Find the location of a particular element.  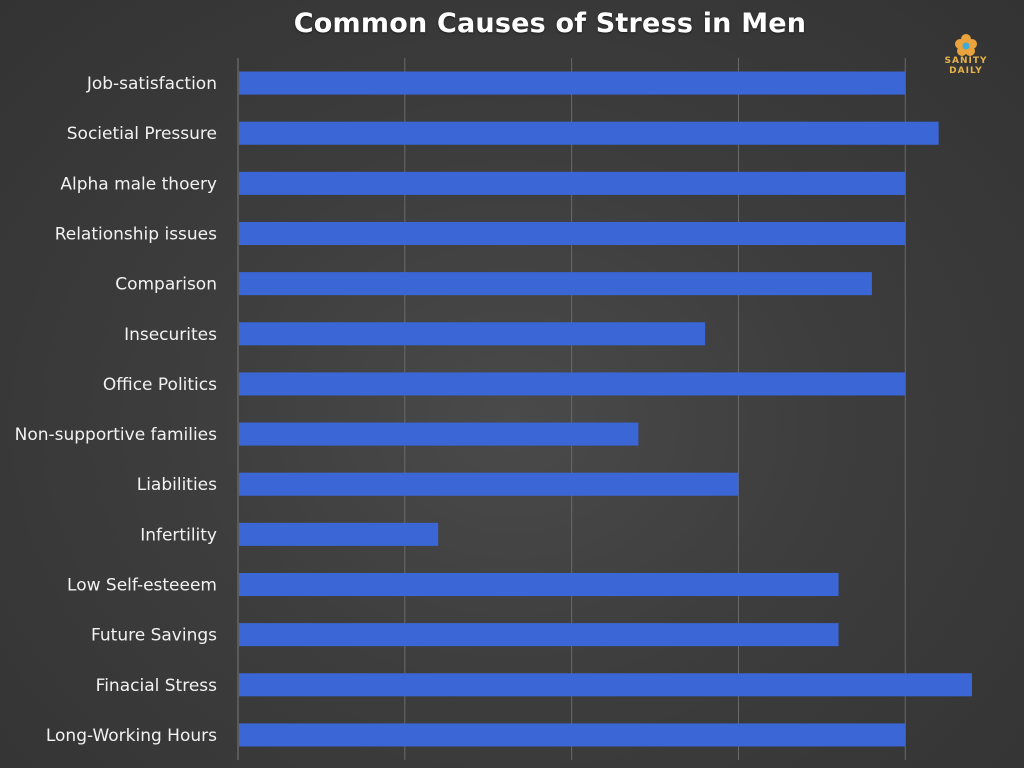

category-label: Infertility is located at coordinates (178, 535).